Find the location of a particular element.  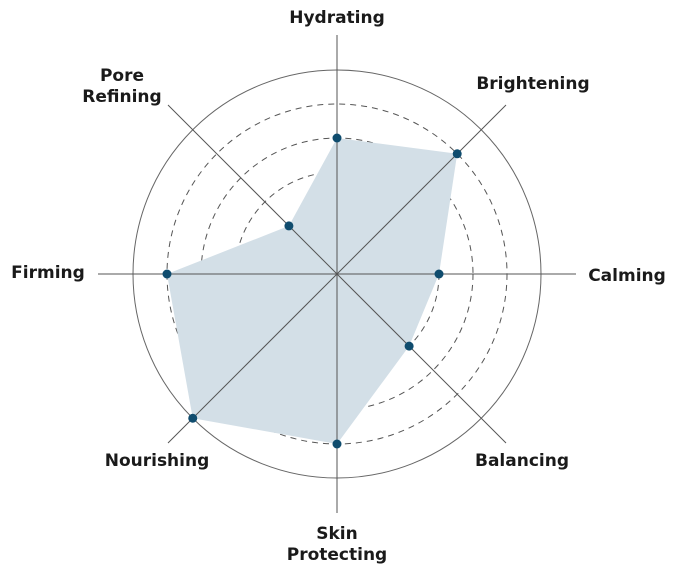

data-point-calming is located at coordinates (439, 274).